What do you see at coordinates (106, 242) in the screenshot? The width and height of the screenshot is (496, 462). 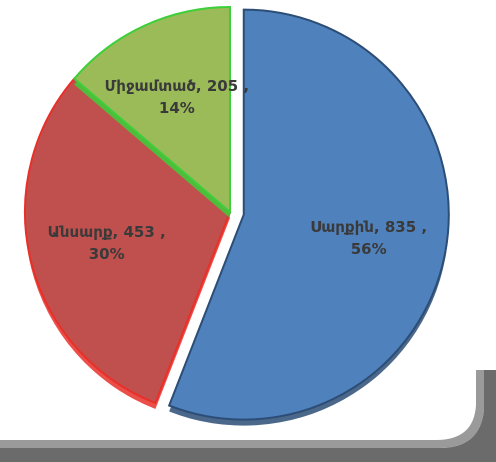 I see `data-label: Անսարք, 453 , 30%` at bounding box center [106, 242].